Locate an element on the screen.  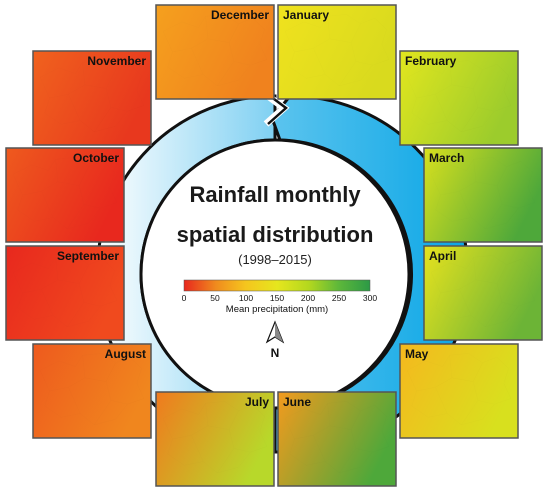
map-background-october is located at coordinates (65, 195).